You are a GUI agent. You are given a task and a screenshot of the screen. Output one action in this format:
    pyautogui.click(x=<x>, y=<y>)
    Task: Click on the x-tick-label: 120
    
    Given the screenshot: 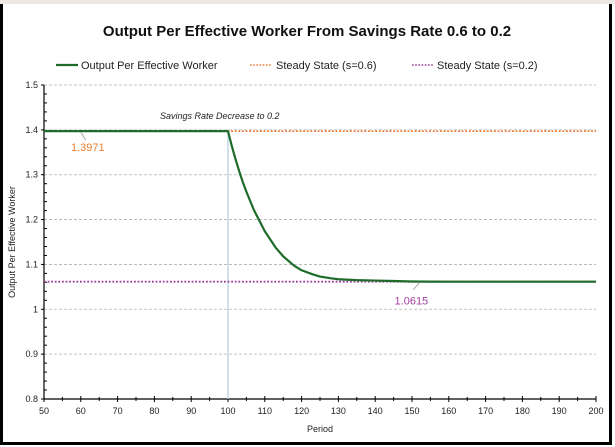 What is the action you would take?
    pyautogui.click(x=301, y=411)
    